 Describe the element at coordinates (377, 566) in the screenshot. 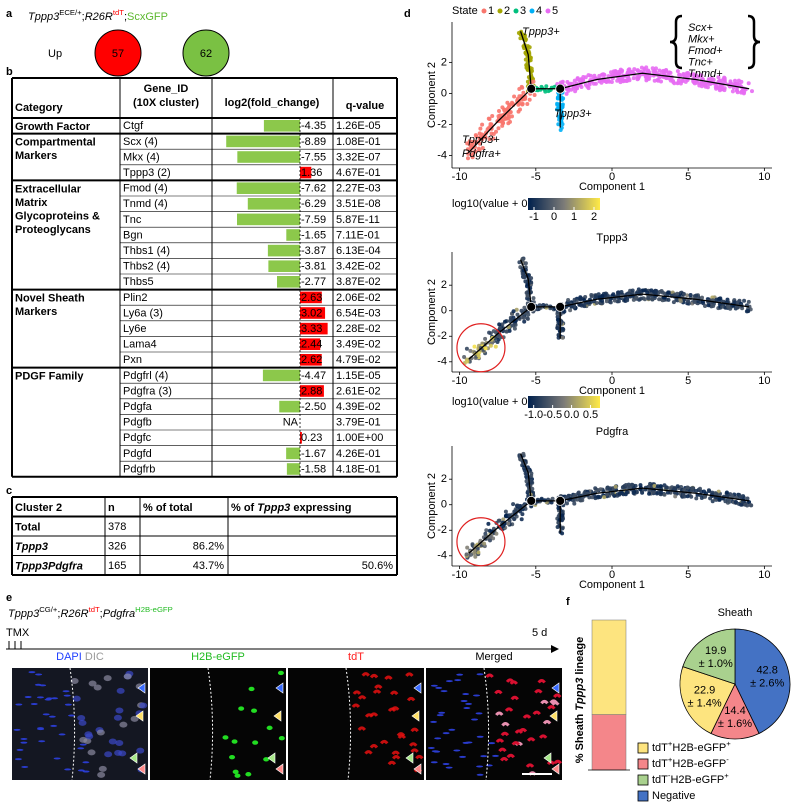

I see `percent-cell: 50.6%` at that location.